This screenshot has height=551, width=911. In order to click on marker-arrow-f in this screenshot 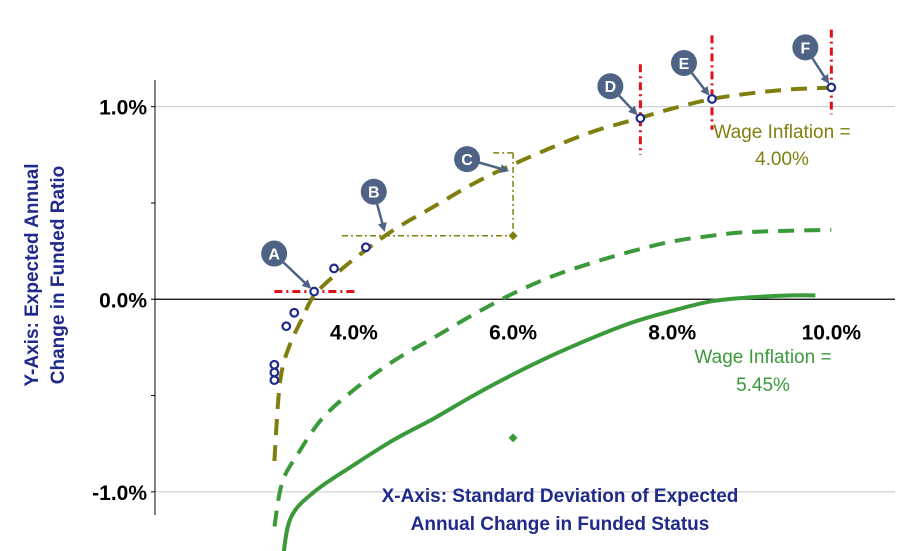, I will do `click(818, 67)`.